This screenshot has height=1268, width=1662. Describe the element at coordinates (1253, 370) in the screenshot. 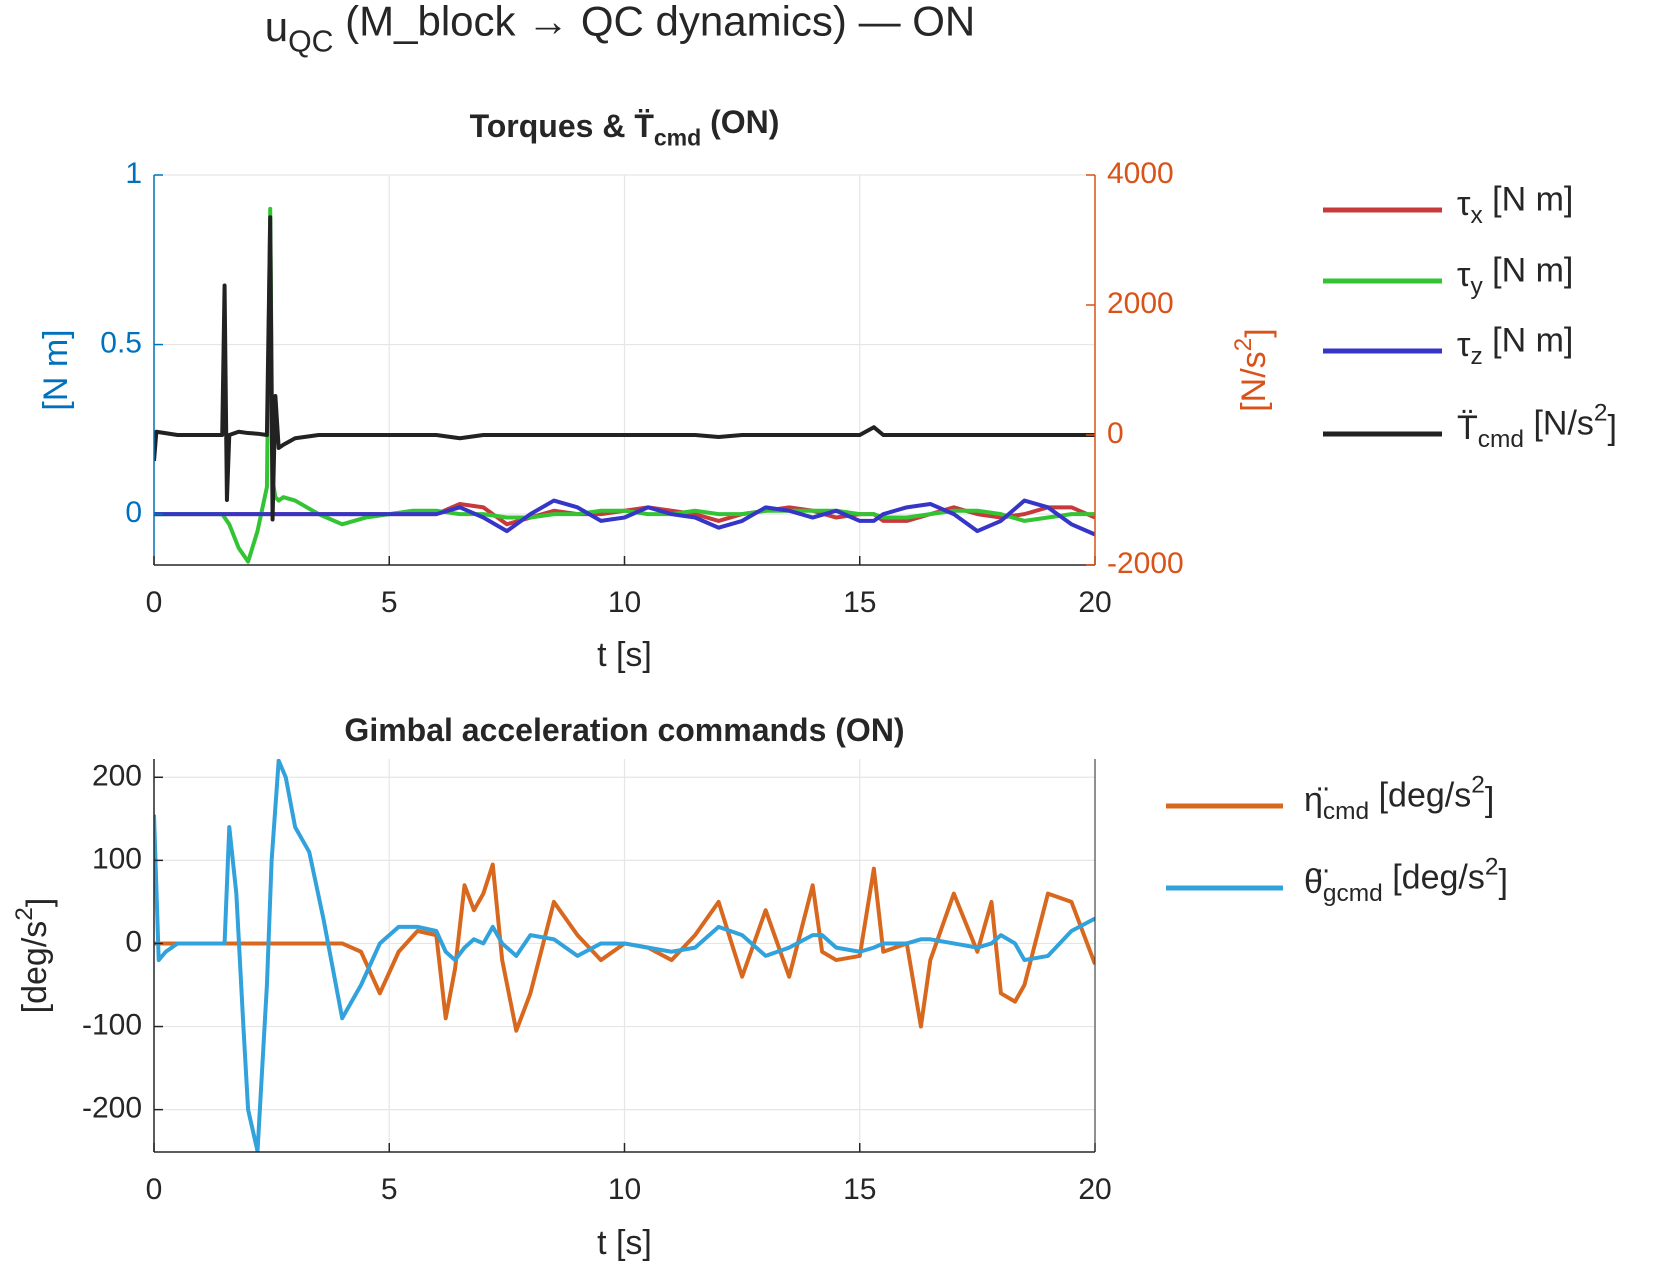

I see `y2-axis-label: [N/s2]` at that location.